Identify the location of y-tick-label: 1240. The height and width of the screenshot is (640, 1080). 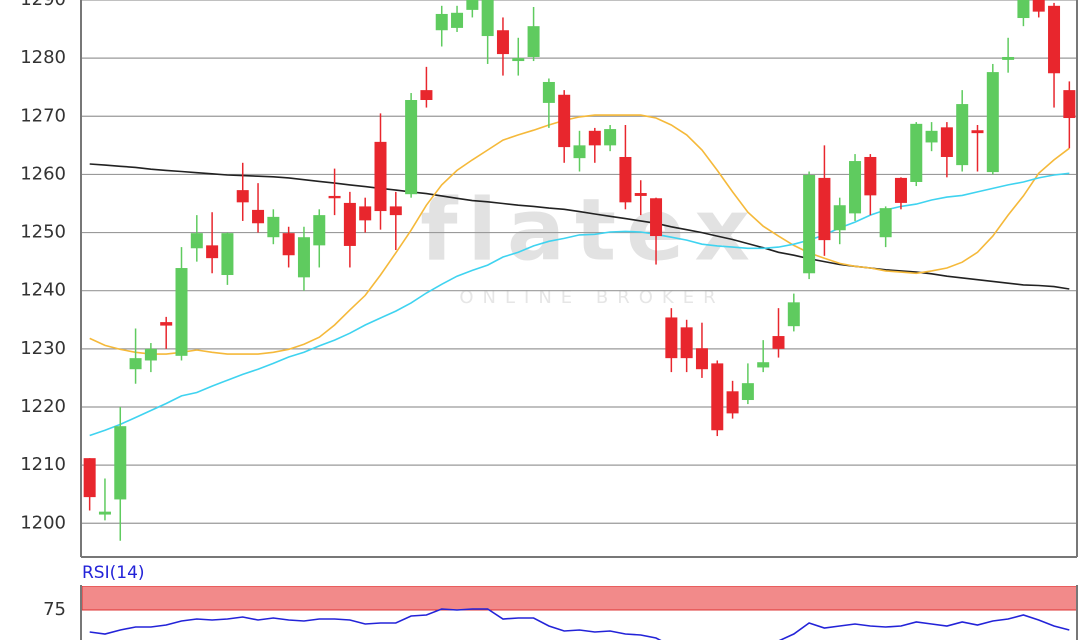
(43, 290).